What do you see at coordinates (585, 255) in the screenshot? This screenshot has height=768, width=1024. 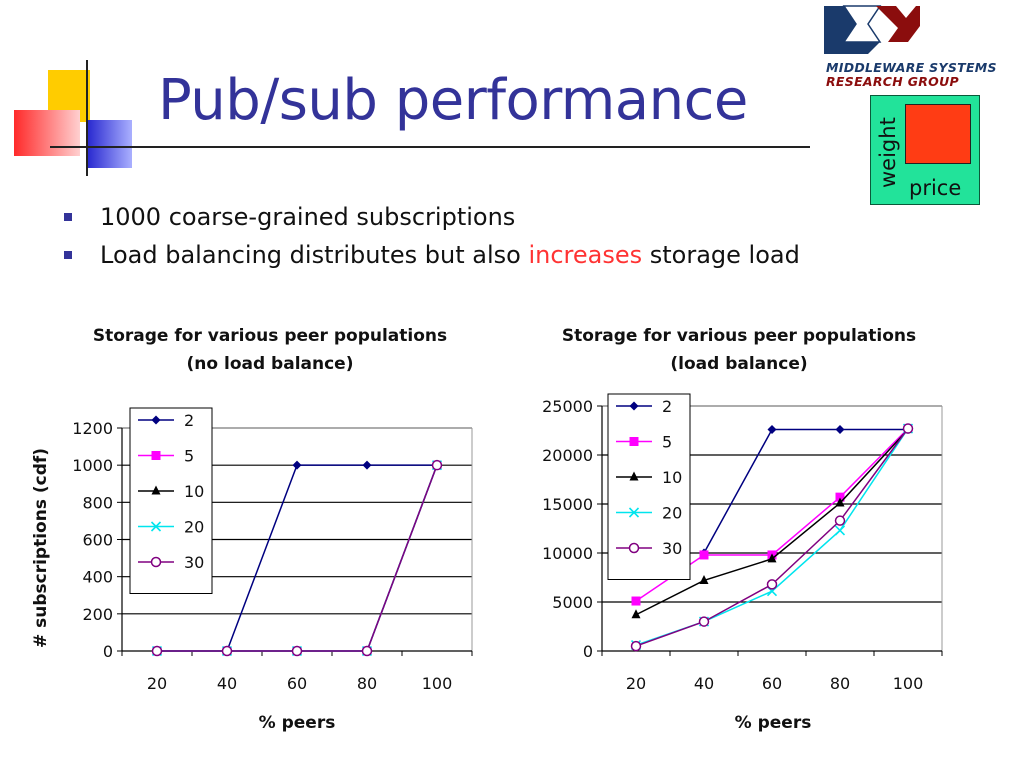 I see `bullet-highlight: increases` at bounding box center [585, 255].